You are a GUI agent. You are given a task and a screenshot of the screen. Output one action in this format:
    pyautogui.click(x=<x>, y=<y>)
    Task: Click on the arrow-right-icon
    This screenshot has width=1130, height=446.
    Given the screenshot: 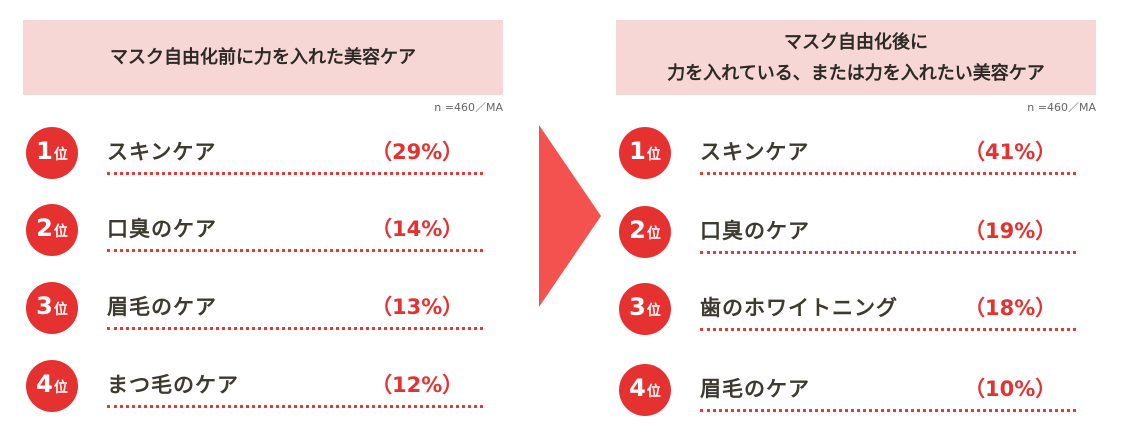 What is the action you would take?
    pyautogui.click(x=570, y=216)
    